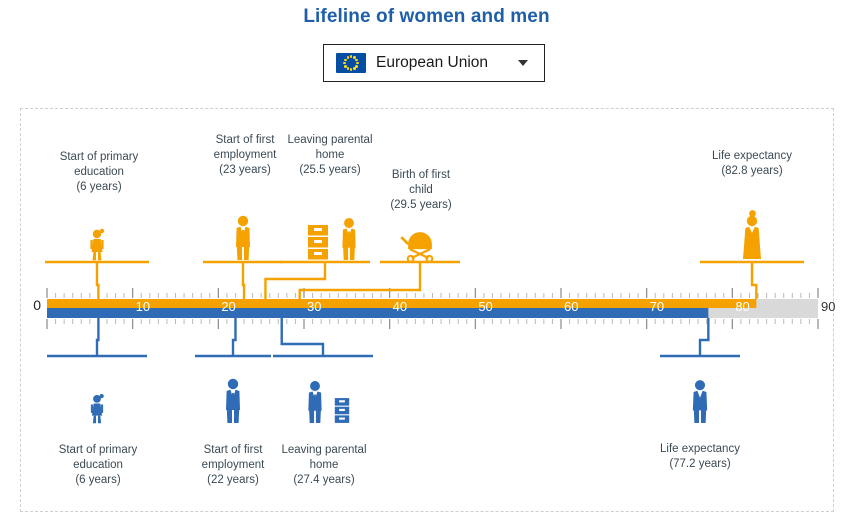  I want to click on chevron-down-icon, so click(523, 63).